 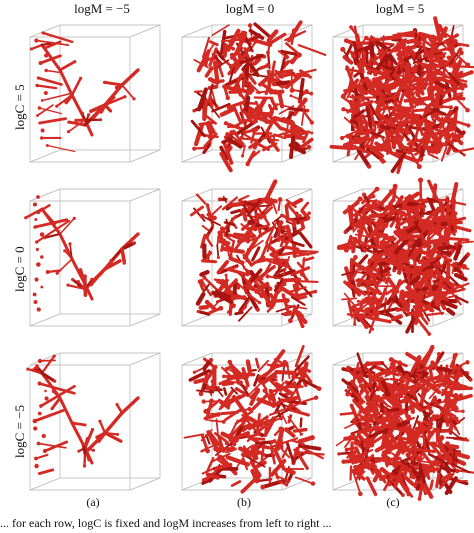 I want to click on network-panel-r2-c2, so click(x=250, y=254).